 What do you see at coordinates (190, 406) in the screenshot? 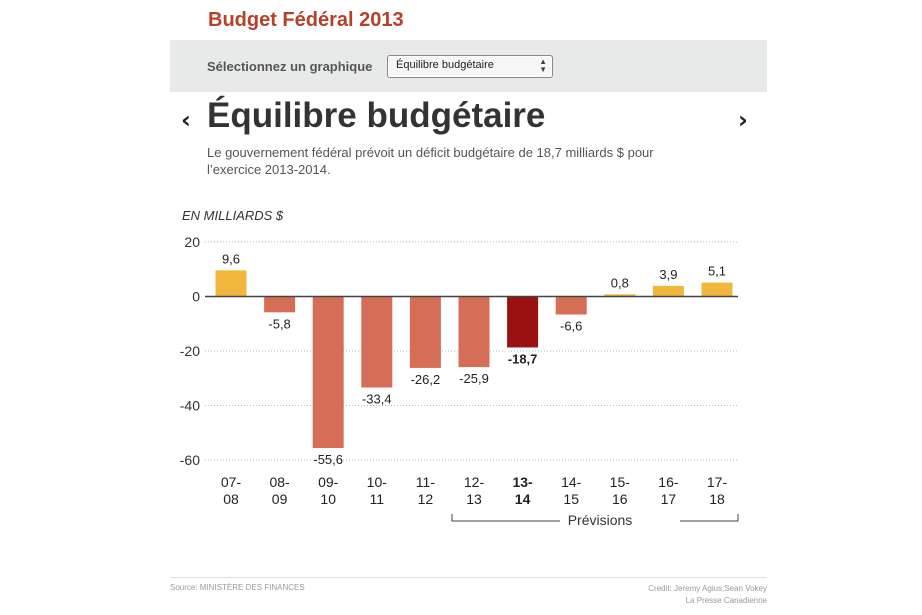
I see `y-tick-label: -40` at bounding box center [190, 406].